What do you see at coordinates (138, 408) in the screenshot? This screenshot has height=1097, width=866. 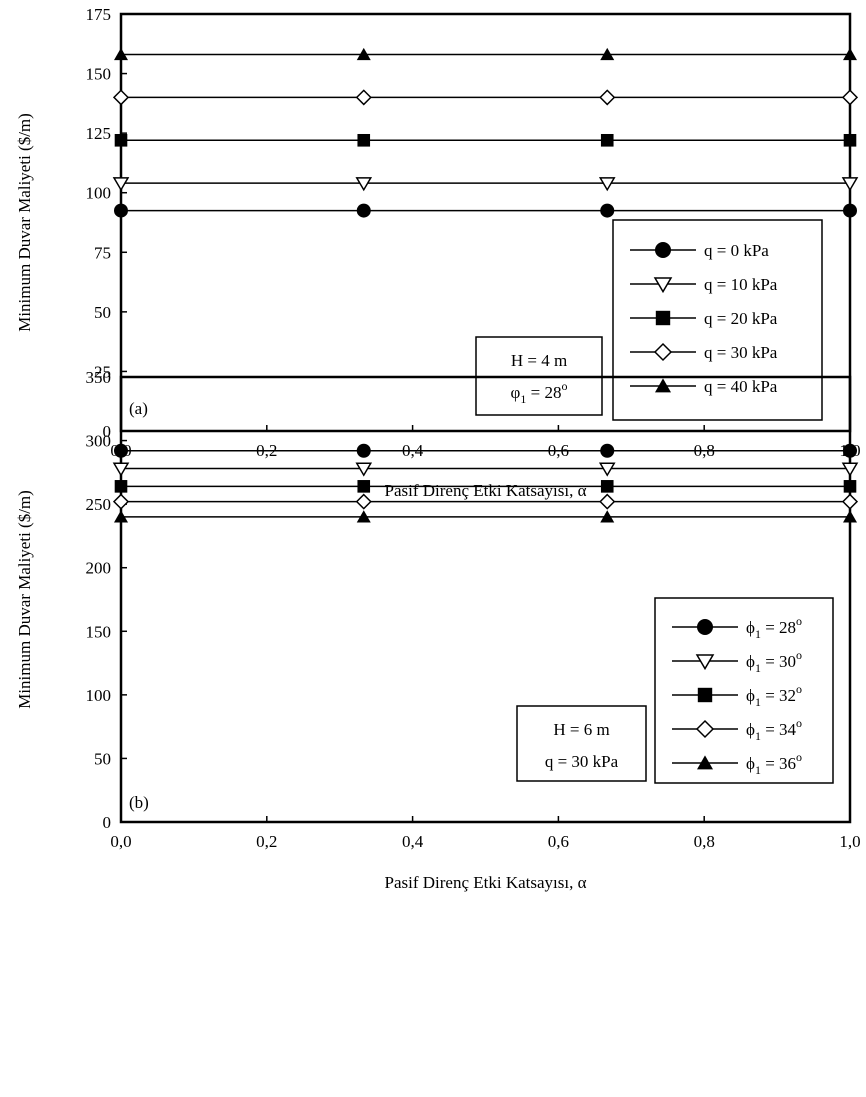 I see `panel-label: (a)` at bounding box center [138, 408].